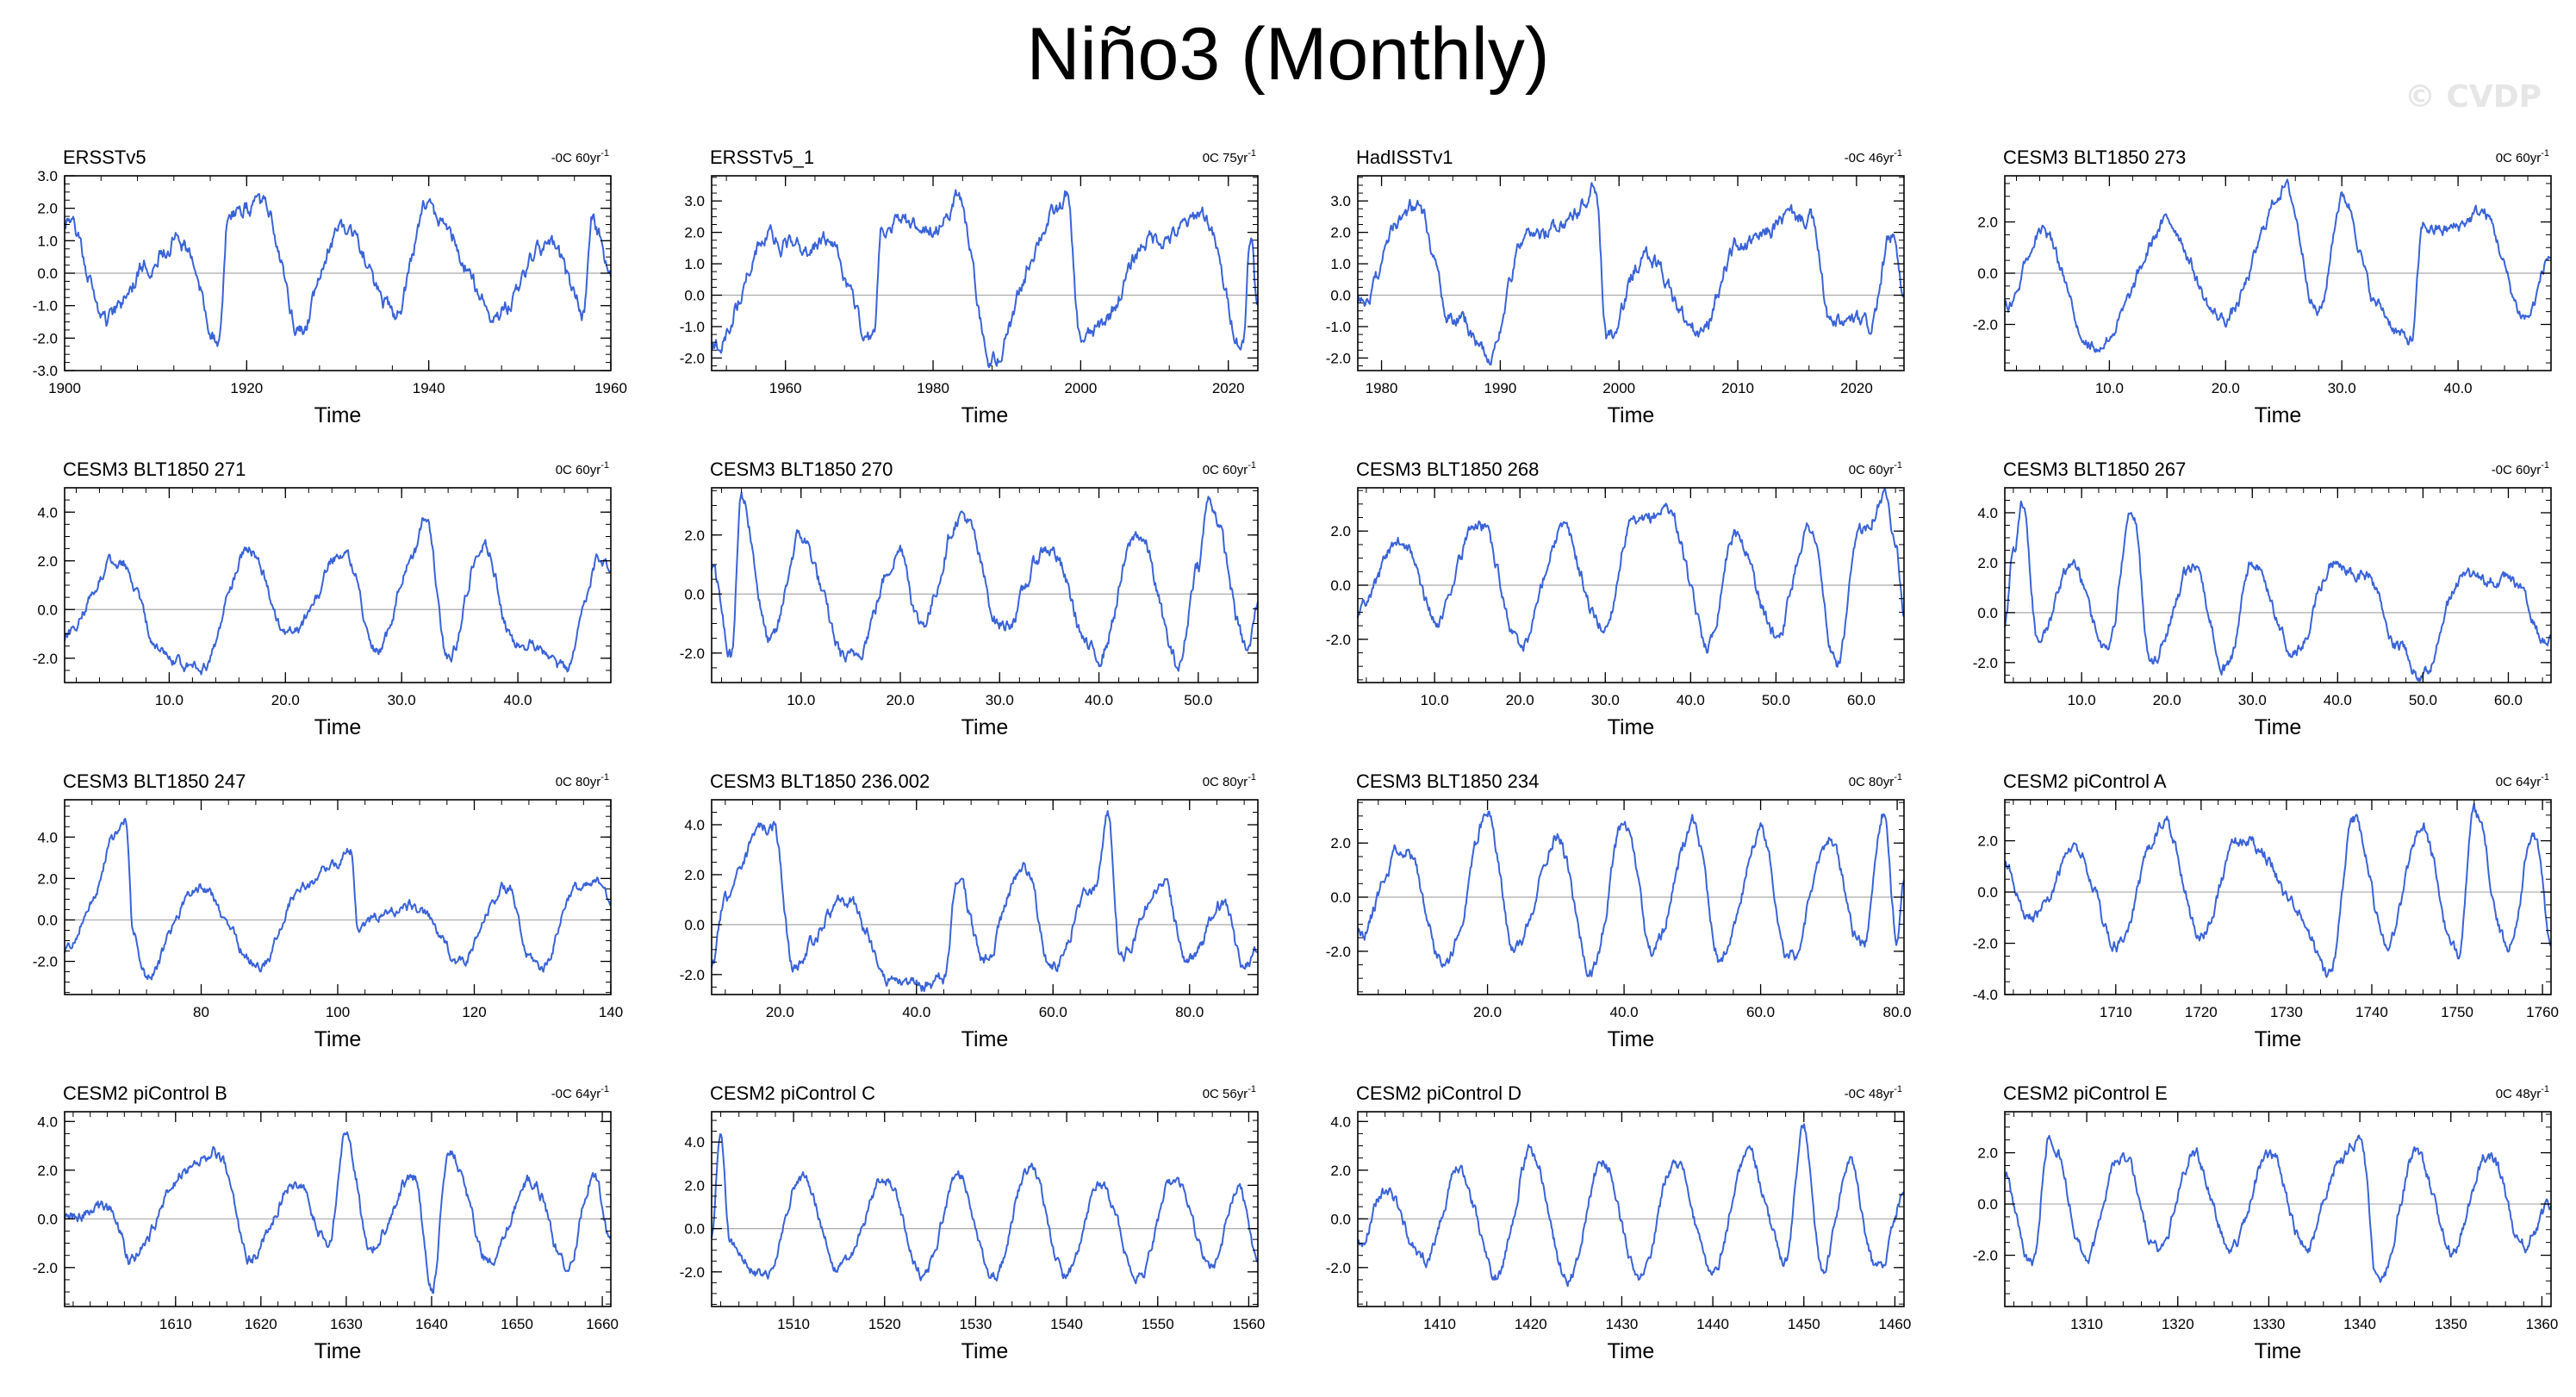 Image resolution: width=2576 pixels, height=1397 pixels. Describe the element at coordinates (2085, 781) in the screenshot. I see `panel-title: CESM2 piControl A` at that location.